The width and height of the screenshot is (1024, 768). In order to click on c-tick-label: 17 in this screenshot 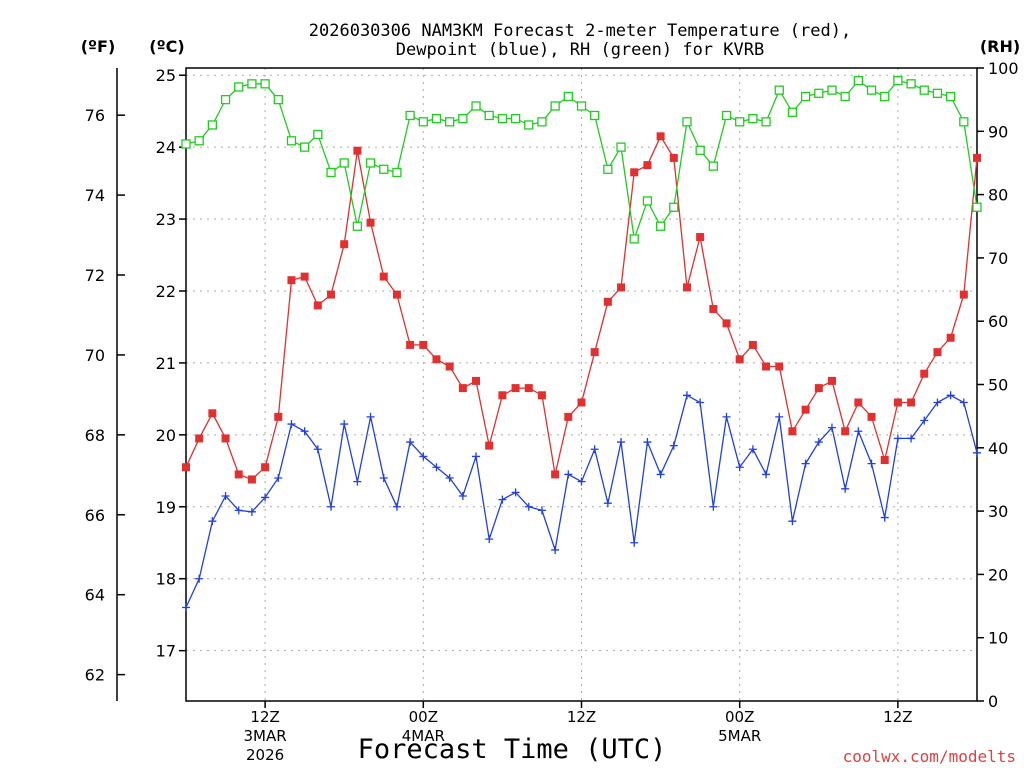, I will do `click(166, 651)`.